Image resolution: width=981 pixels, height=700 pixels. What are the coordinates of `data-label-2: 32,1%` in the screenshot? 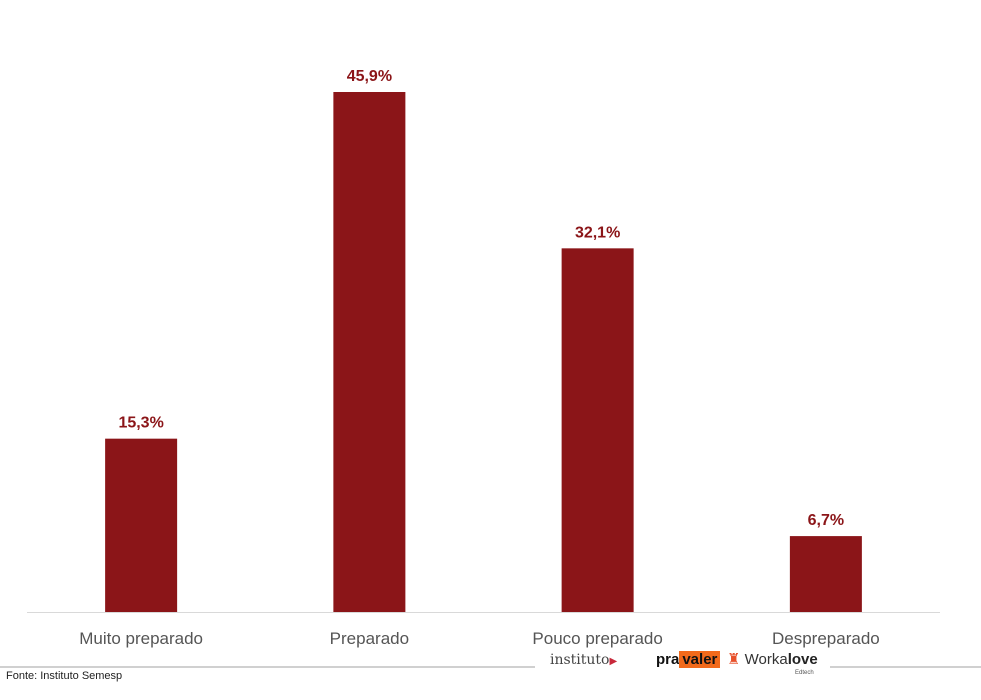 It's located at (597, 232).